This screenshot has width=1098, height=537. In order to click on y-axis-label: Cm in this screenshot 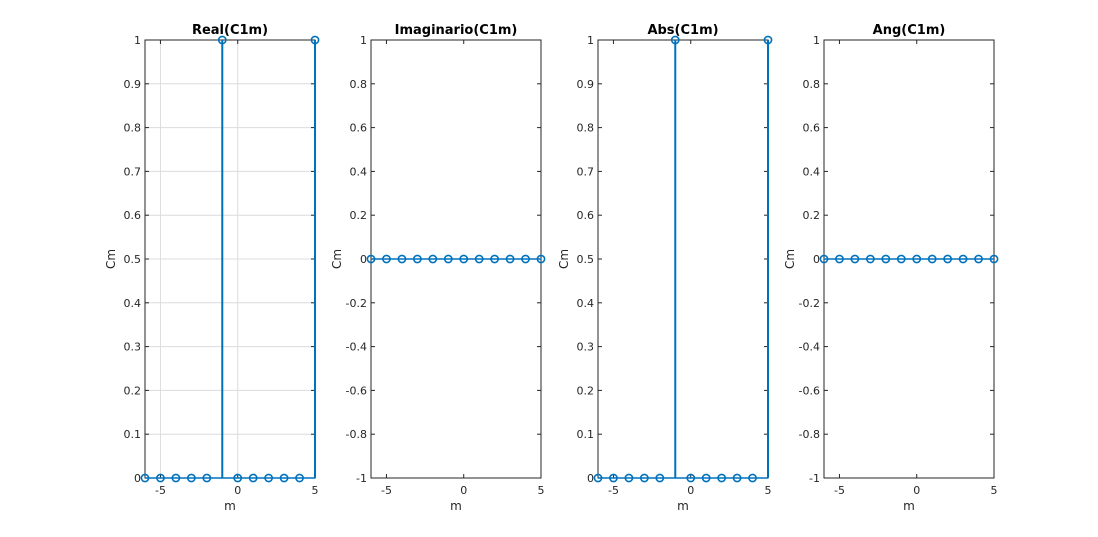, I will do `click(111, 259)`.